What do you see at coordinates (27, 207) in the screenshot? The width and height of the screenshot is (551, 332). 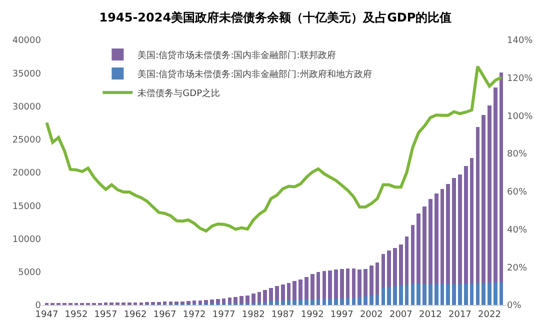 I see `y-tick-label: 15000` at bounding box center [27, 207].